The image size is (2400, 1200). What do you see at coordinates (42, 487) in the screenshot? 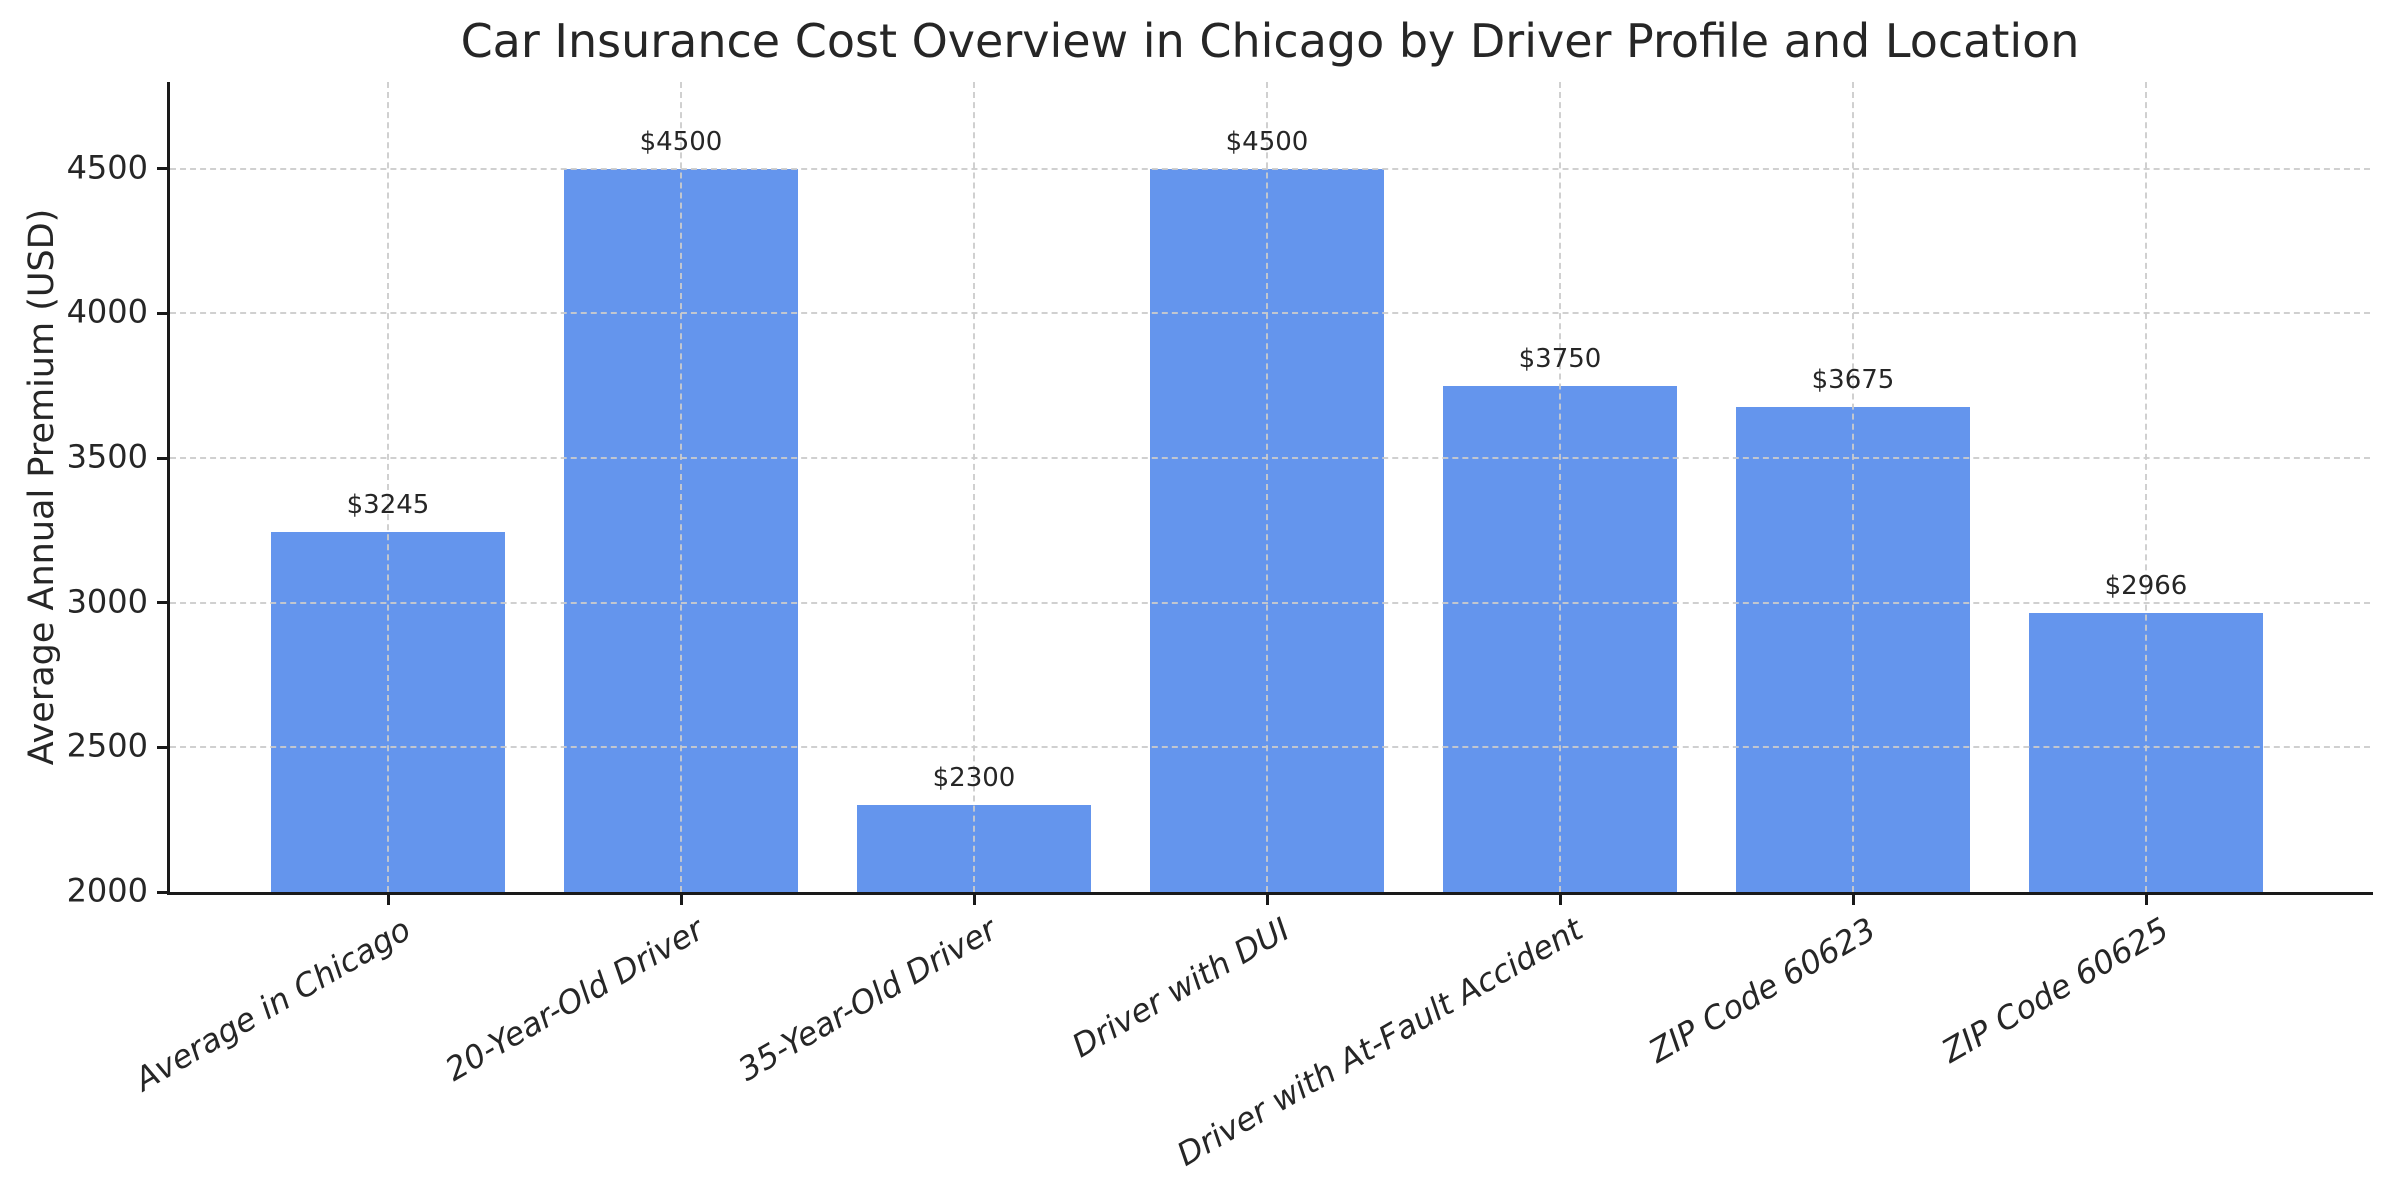
I see `y-axis-label: Average Annual Premium (USD)` at bounding box center [42, 487].